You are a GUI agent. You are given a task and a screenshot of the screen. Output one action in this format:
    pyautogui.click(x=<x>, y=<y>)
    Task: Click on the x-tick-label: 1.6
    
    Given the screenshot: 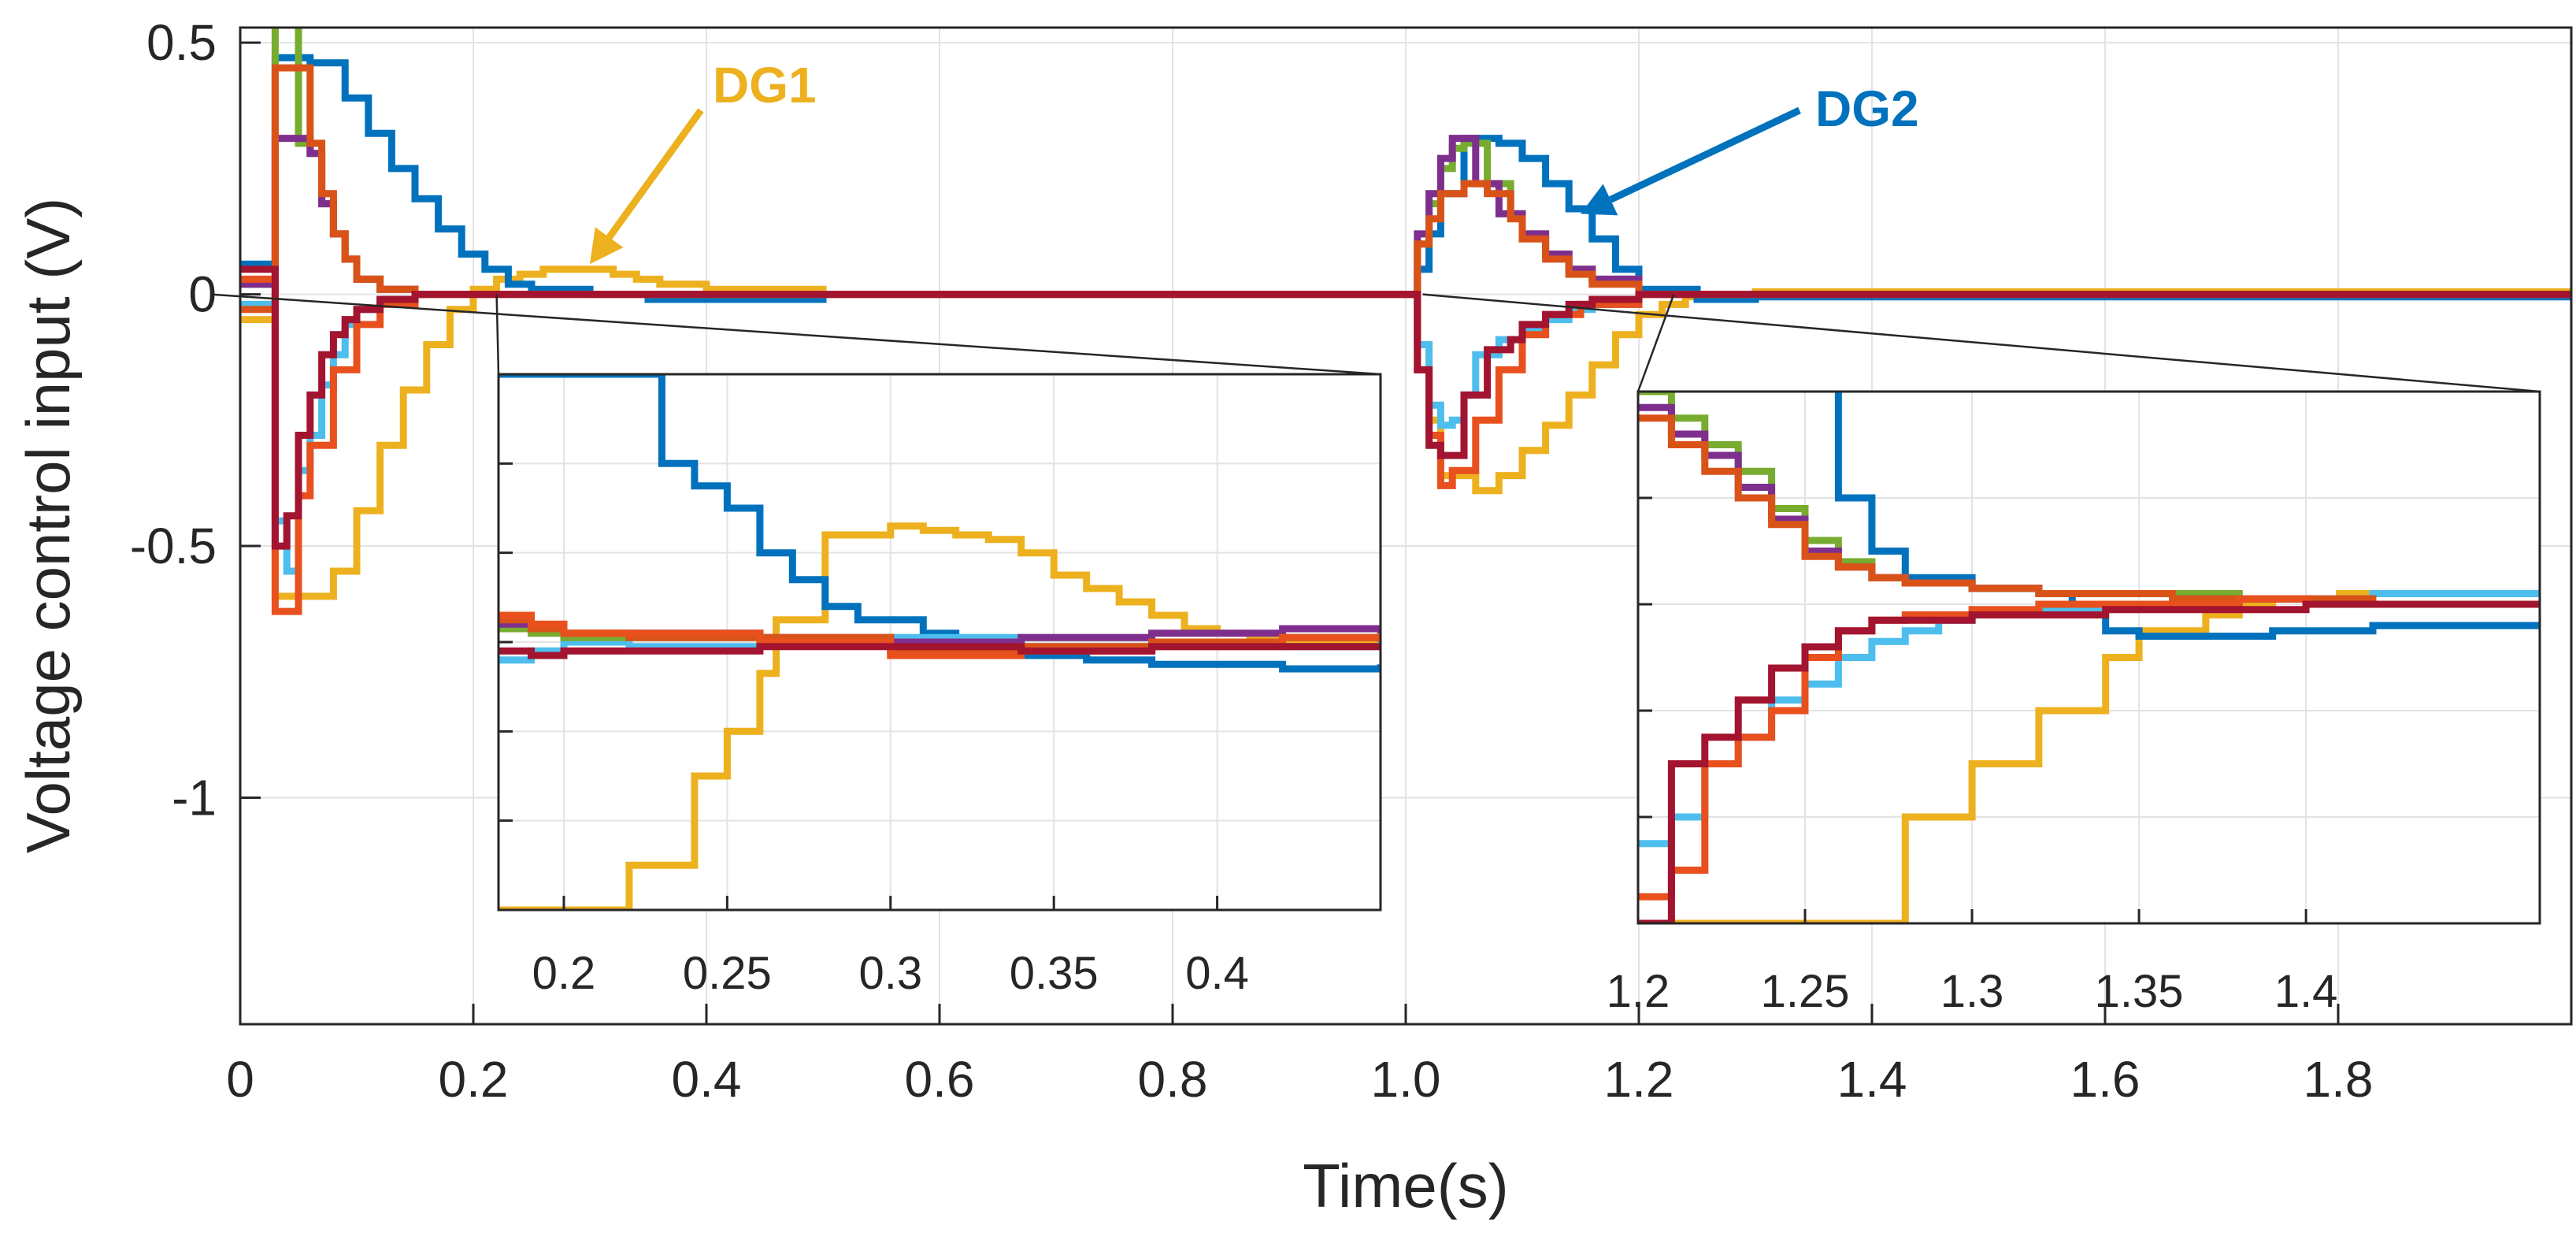 What is the action you would take?
    pyautogui.click(x=2105, y=1079)
    